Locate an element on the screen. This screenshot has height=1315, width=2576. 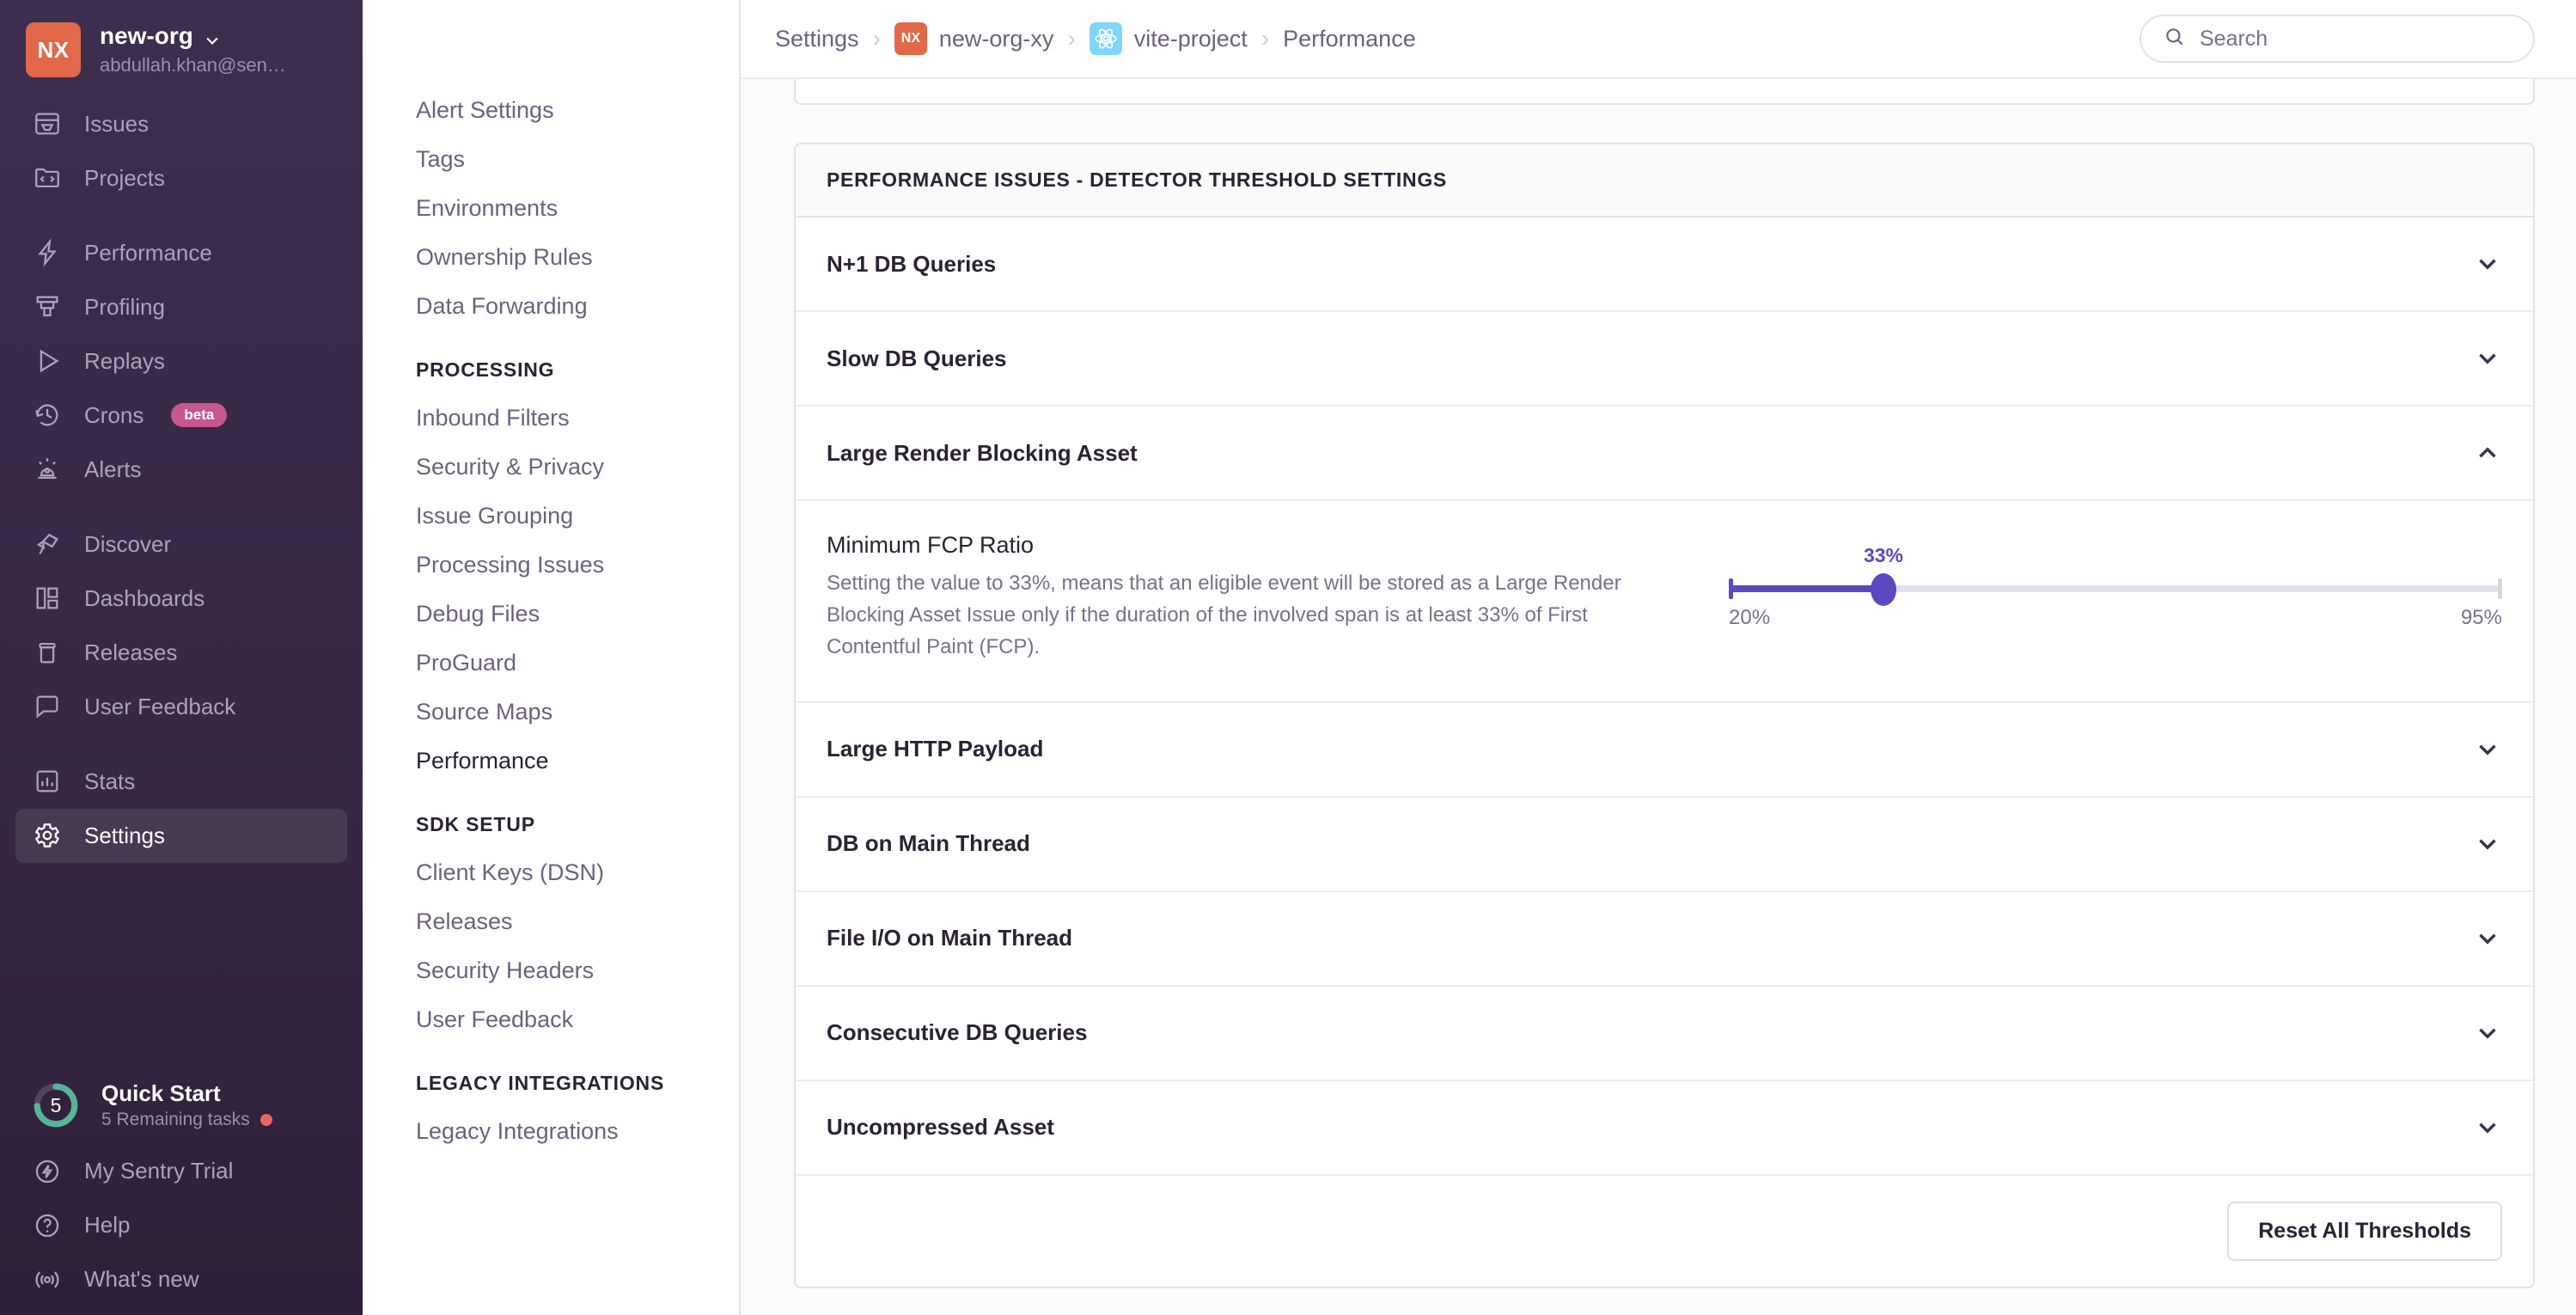
releases-icon is located at coordinates (47, 652).